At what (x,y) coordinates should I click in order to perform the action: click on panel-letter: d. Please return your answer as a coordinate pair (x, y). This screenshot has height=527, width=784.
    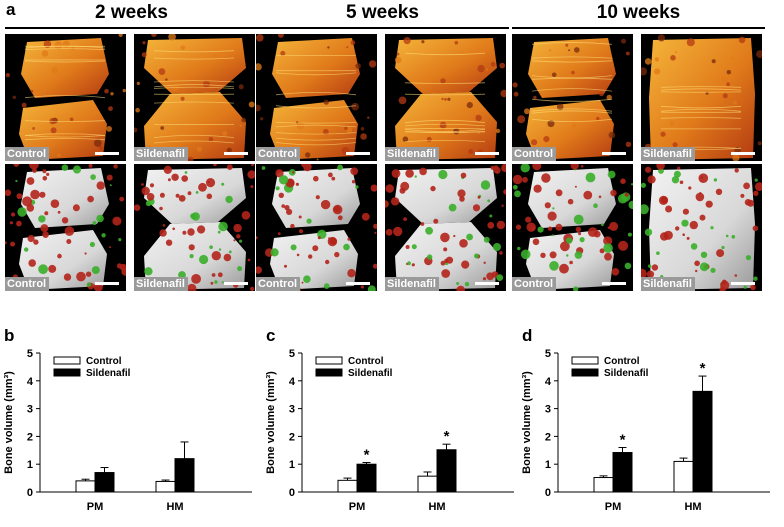
    Looking at the image, I should click on (527, 335).